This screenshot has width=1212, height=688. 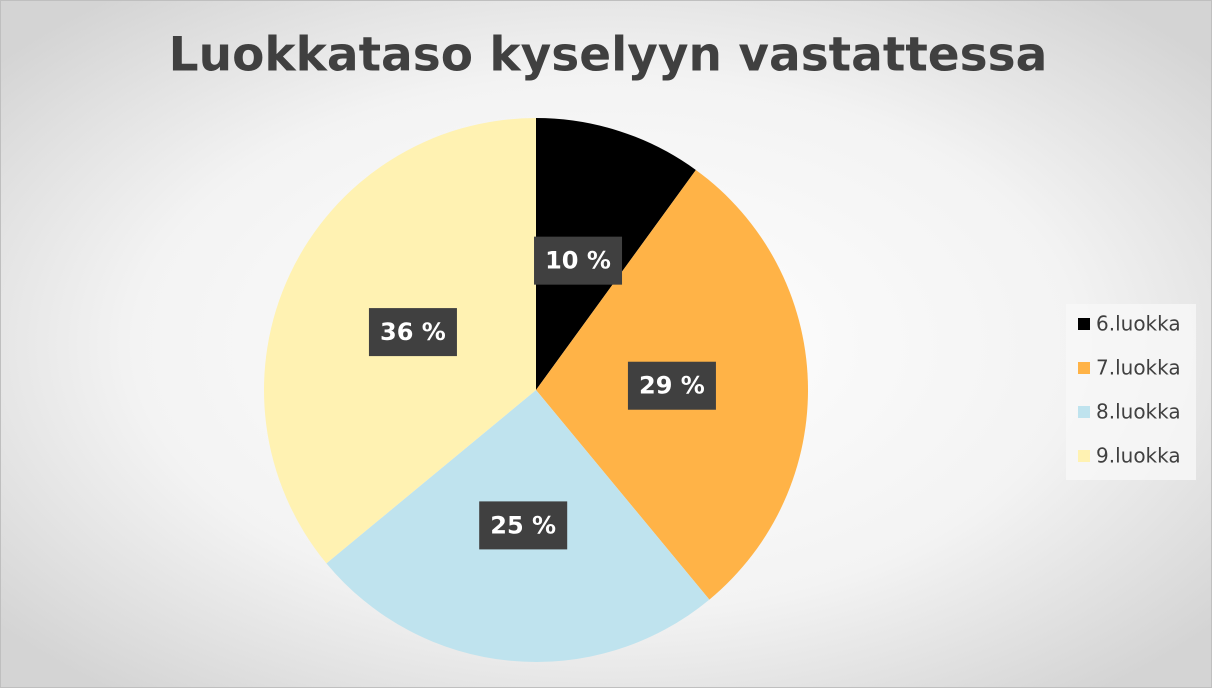 I want to click on data-label: 10 %, so click(x=578, y=261).